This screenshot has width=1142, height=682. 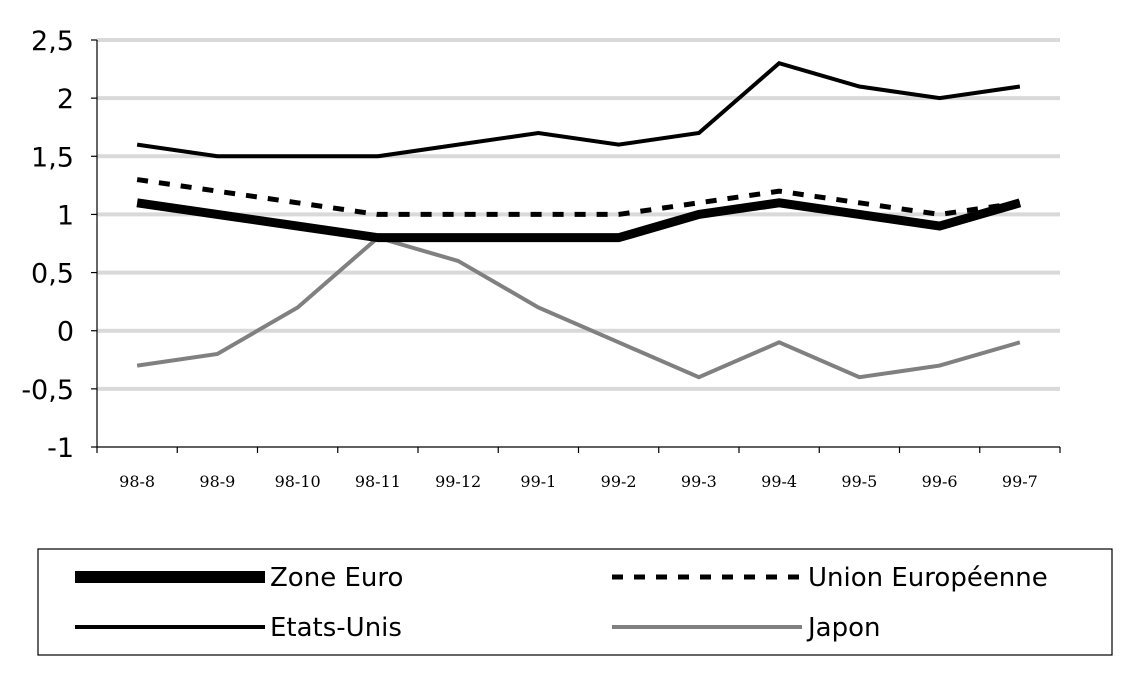 I want to click on y-tick-label: 0,5, so click(x=52, y=274).